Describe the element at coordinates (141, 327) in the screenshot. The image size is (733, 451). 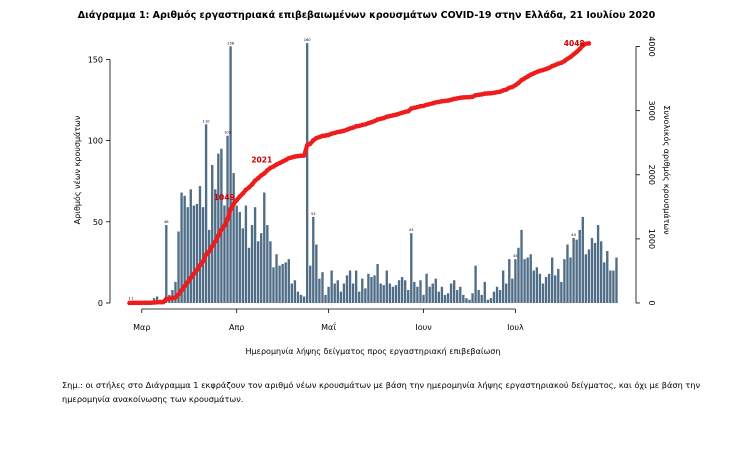
I see `x-tick-label-0: Μαρ` at that location.